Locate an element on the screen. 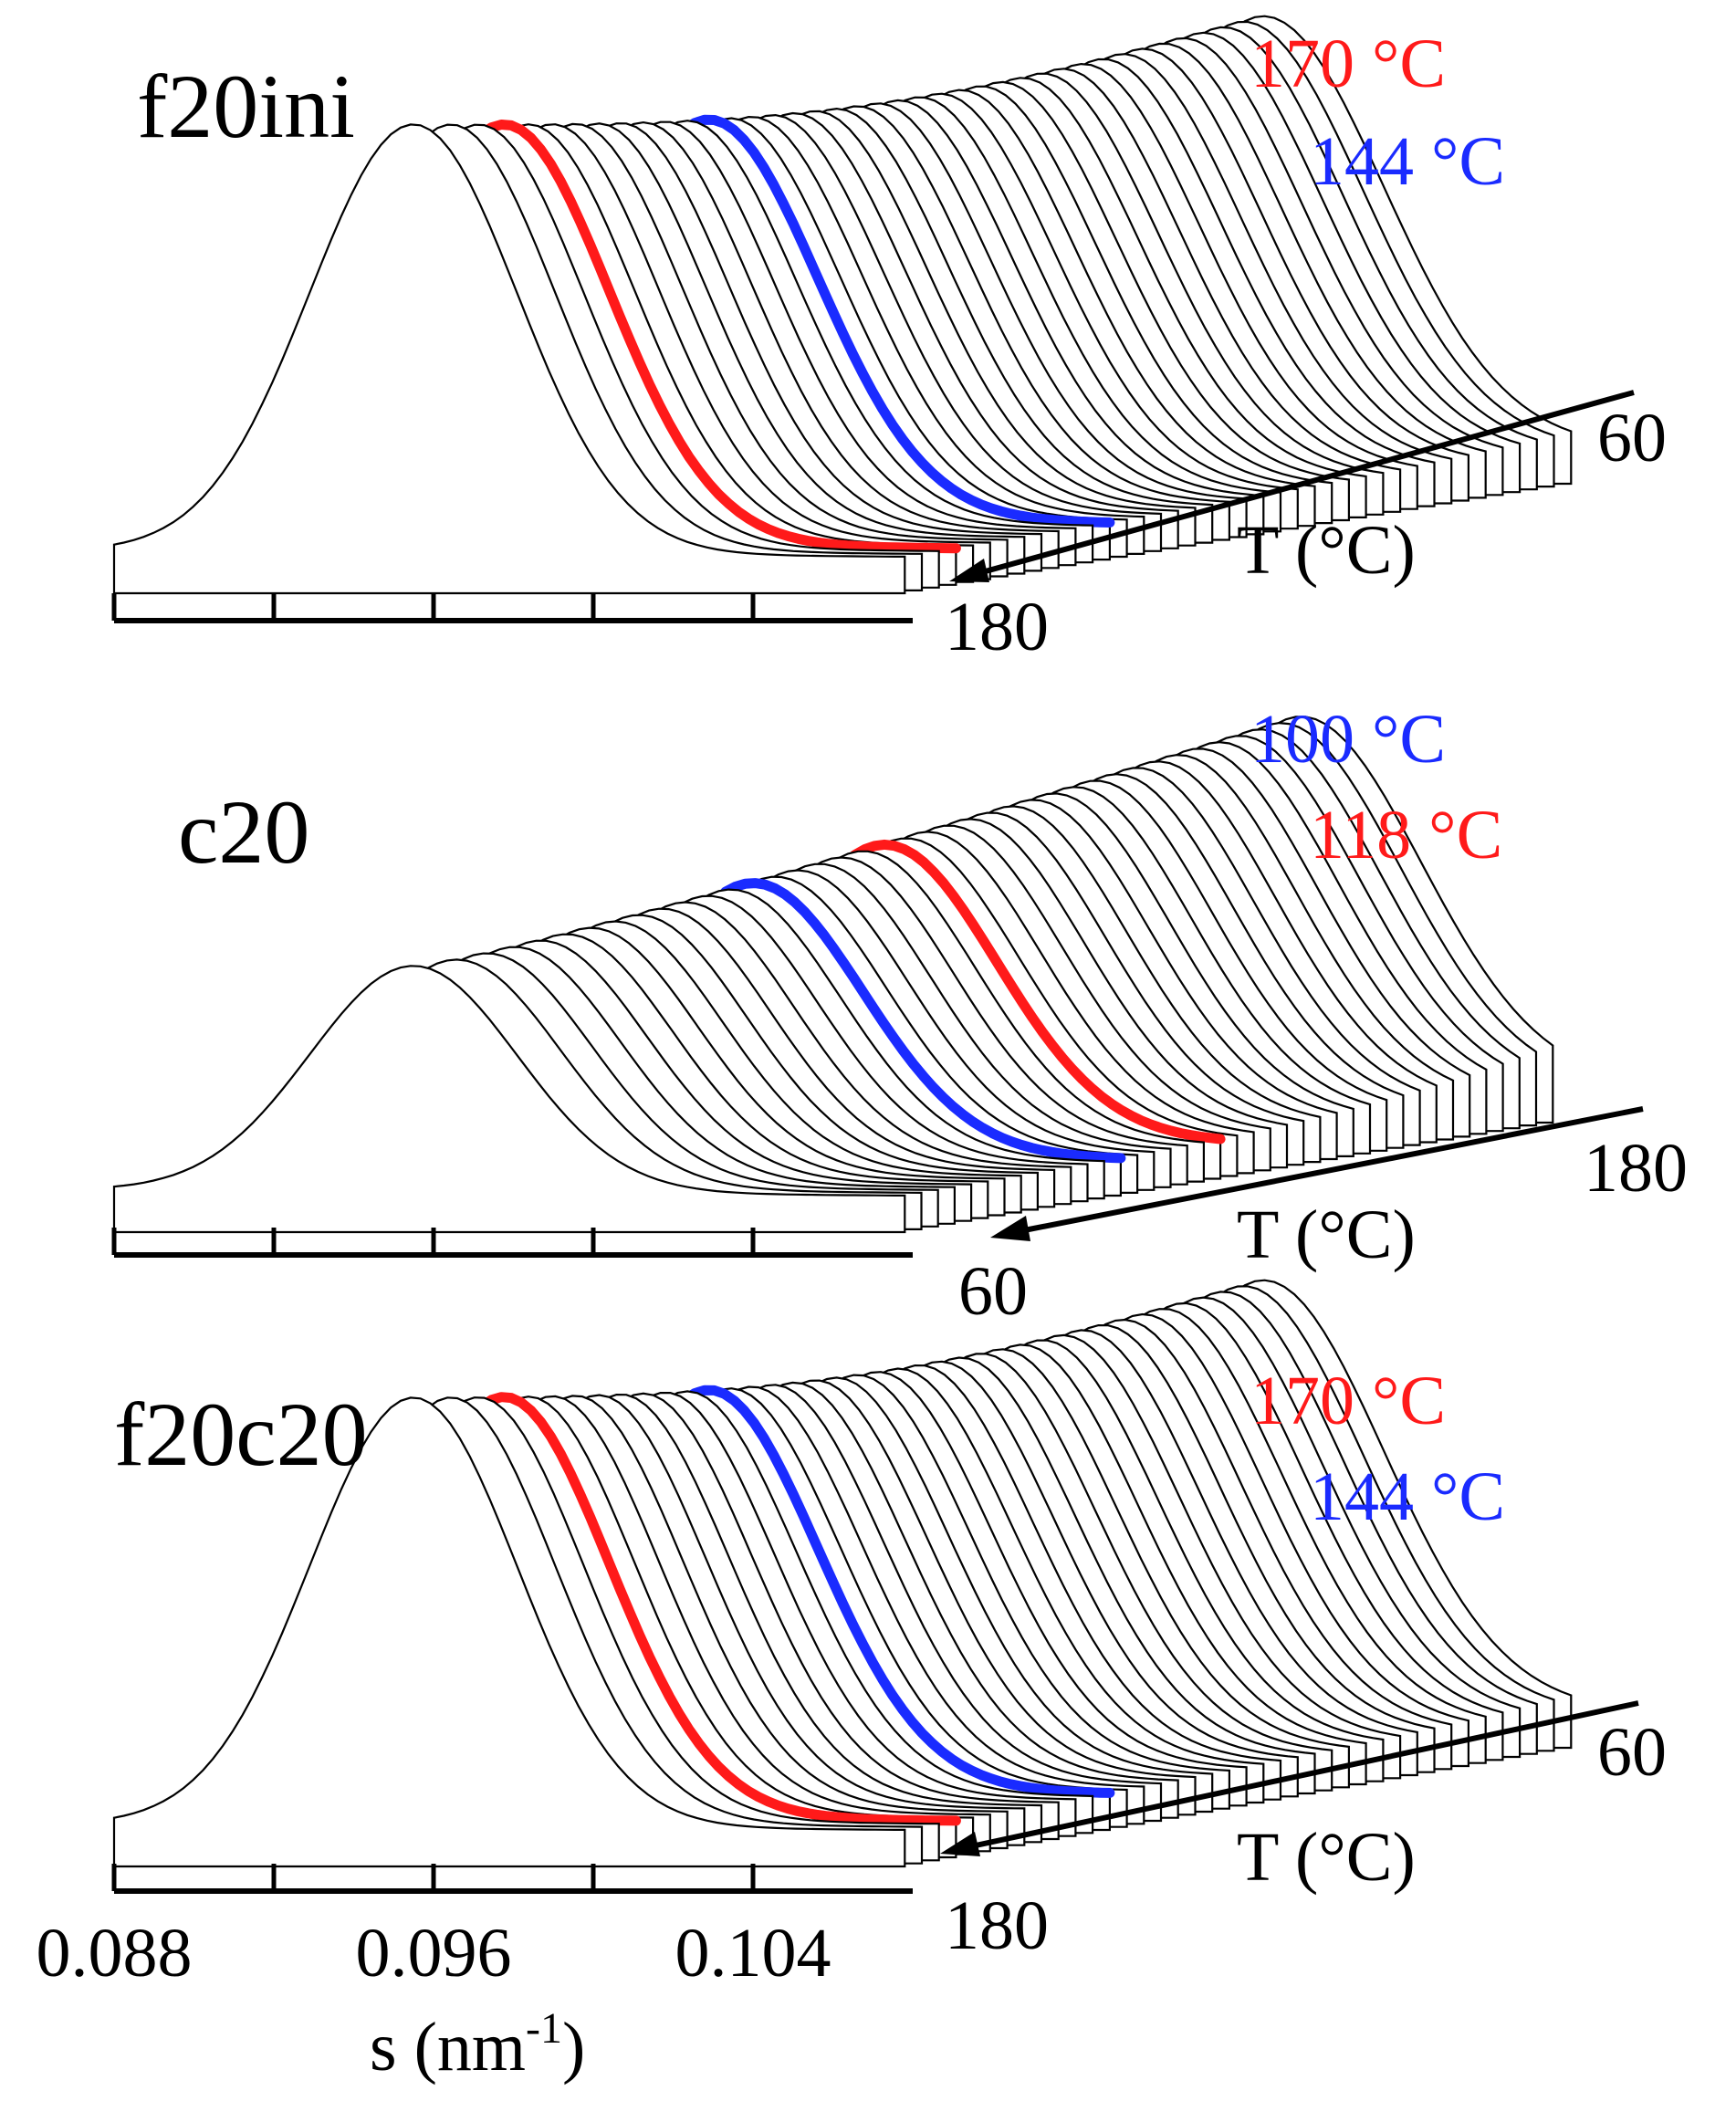 The image size is (1736, 2101). x-axis-title-superscript: -1 is located at coordinates (544, 2028).